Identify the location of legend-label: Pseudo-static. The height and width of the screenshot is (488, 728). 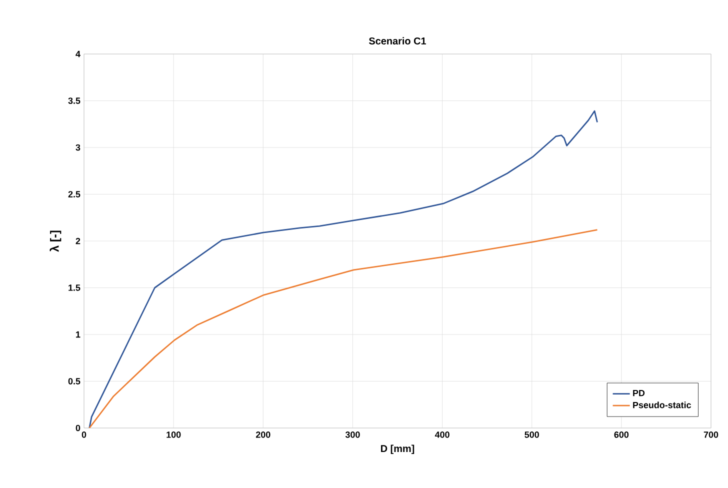
(662, 405).